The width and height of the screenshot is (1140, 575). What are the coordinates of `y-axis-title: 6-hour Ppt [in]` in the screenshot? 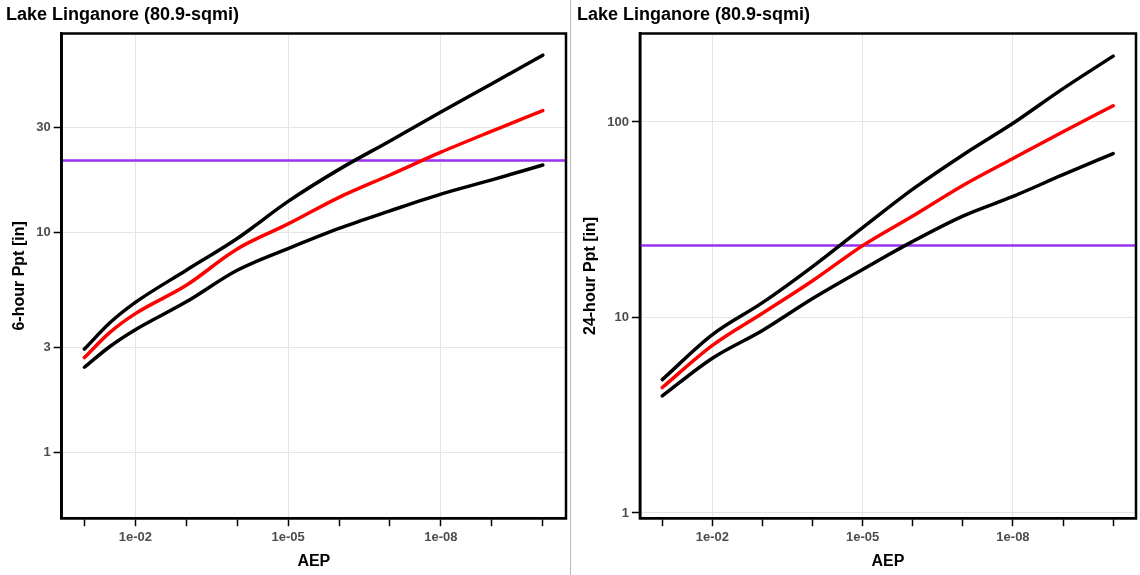 It's located at (19, 276).